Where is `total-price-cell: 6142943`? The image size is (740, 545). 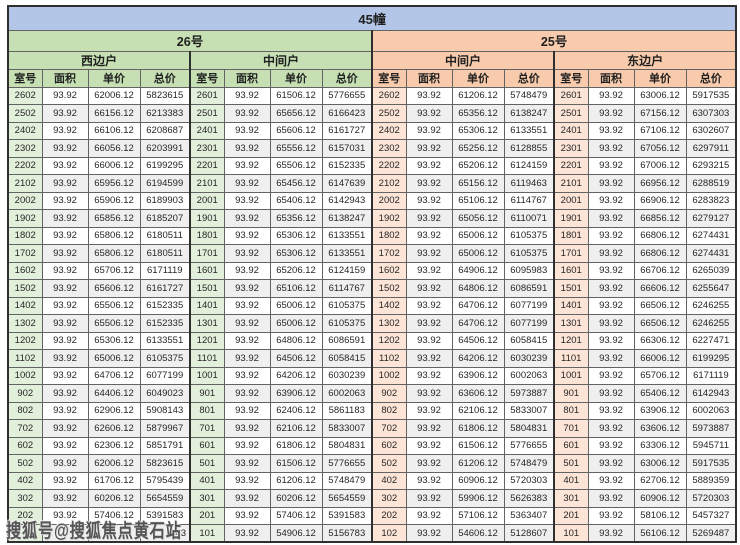 total-price-cell: 6142943 is located at coordinates (347, 200).